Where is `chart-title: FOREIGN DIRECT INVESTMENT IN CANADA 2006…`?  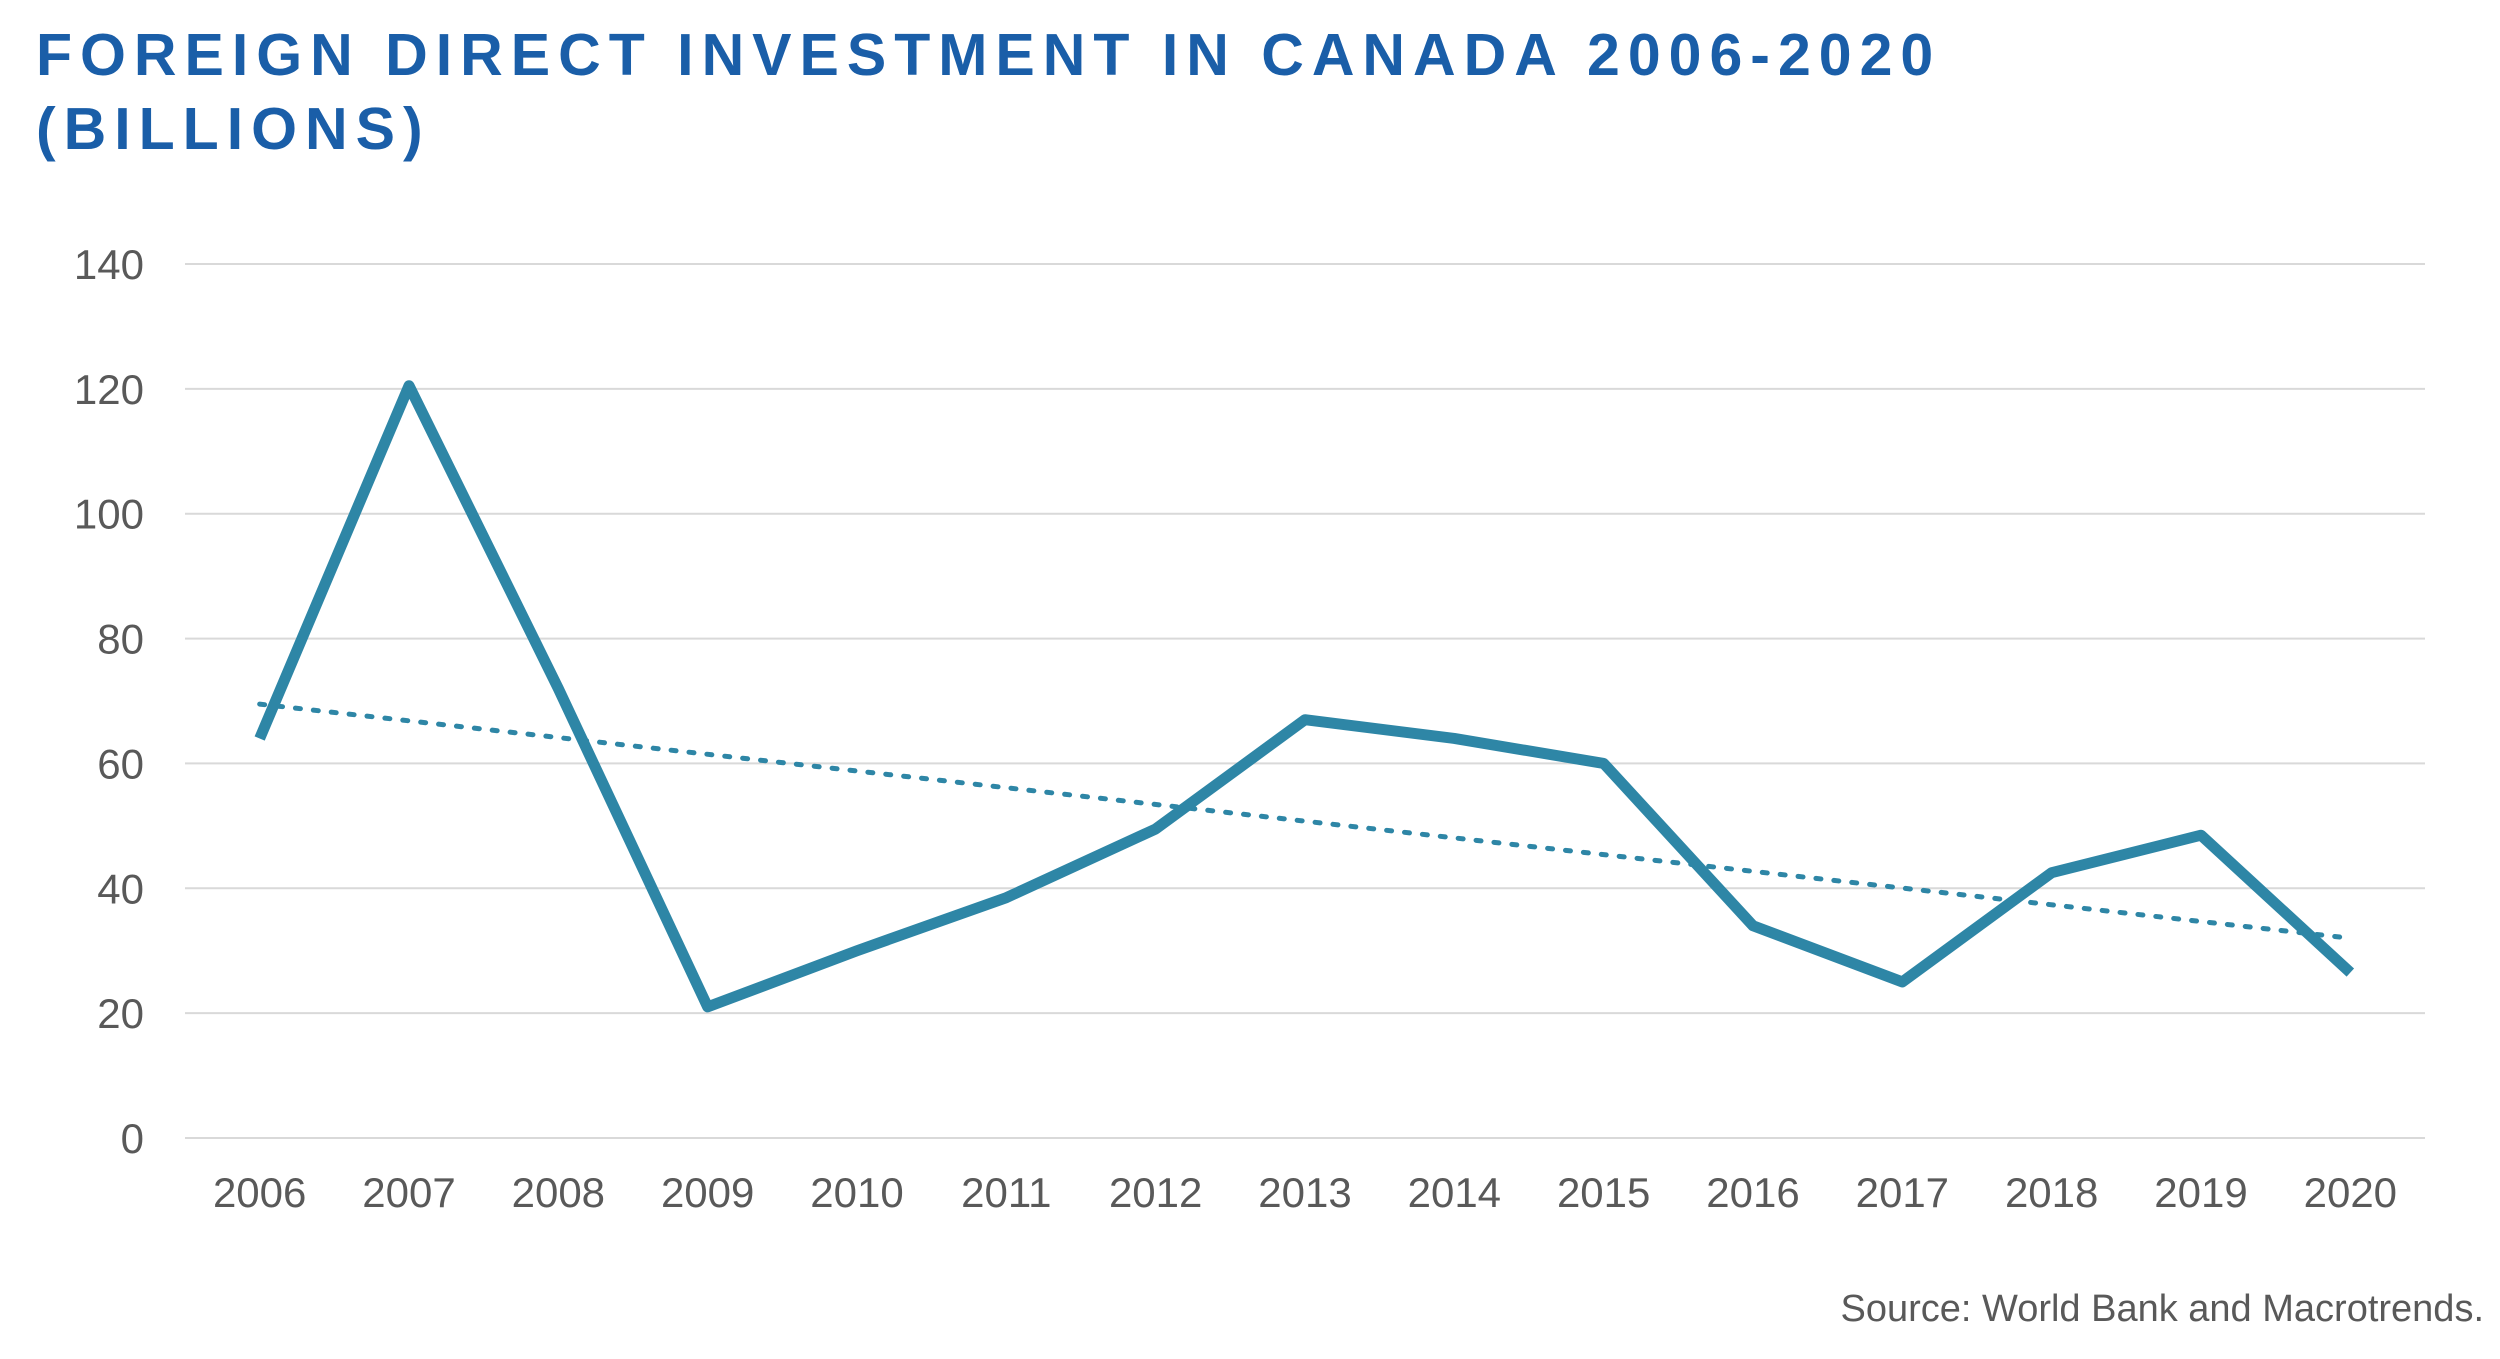 chart-title: FOREIGN DIRECT INVESTMENT IN CANADA 2006… is located at coordinates (989, 92).